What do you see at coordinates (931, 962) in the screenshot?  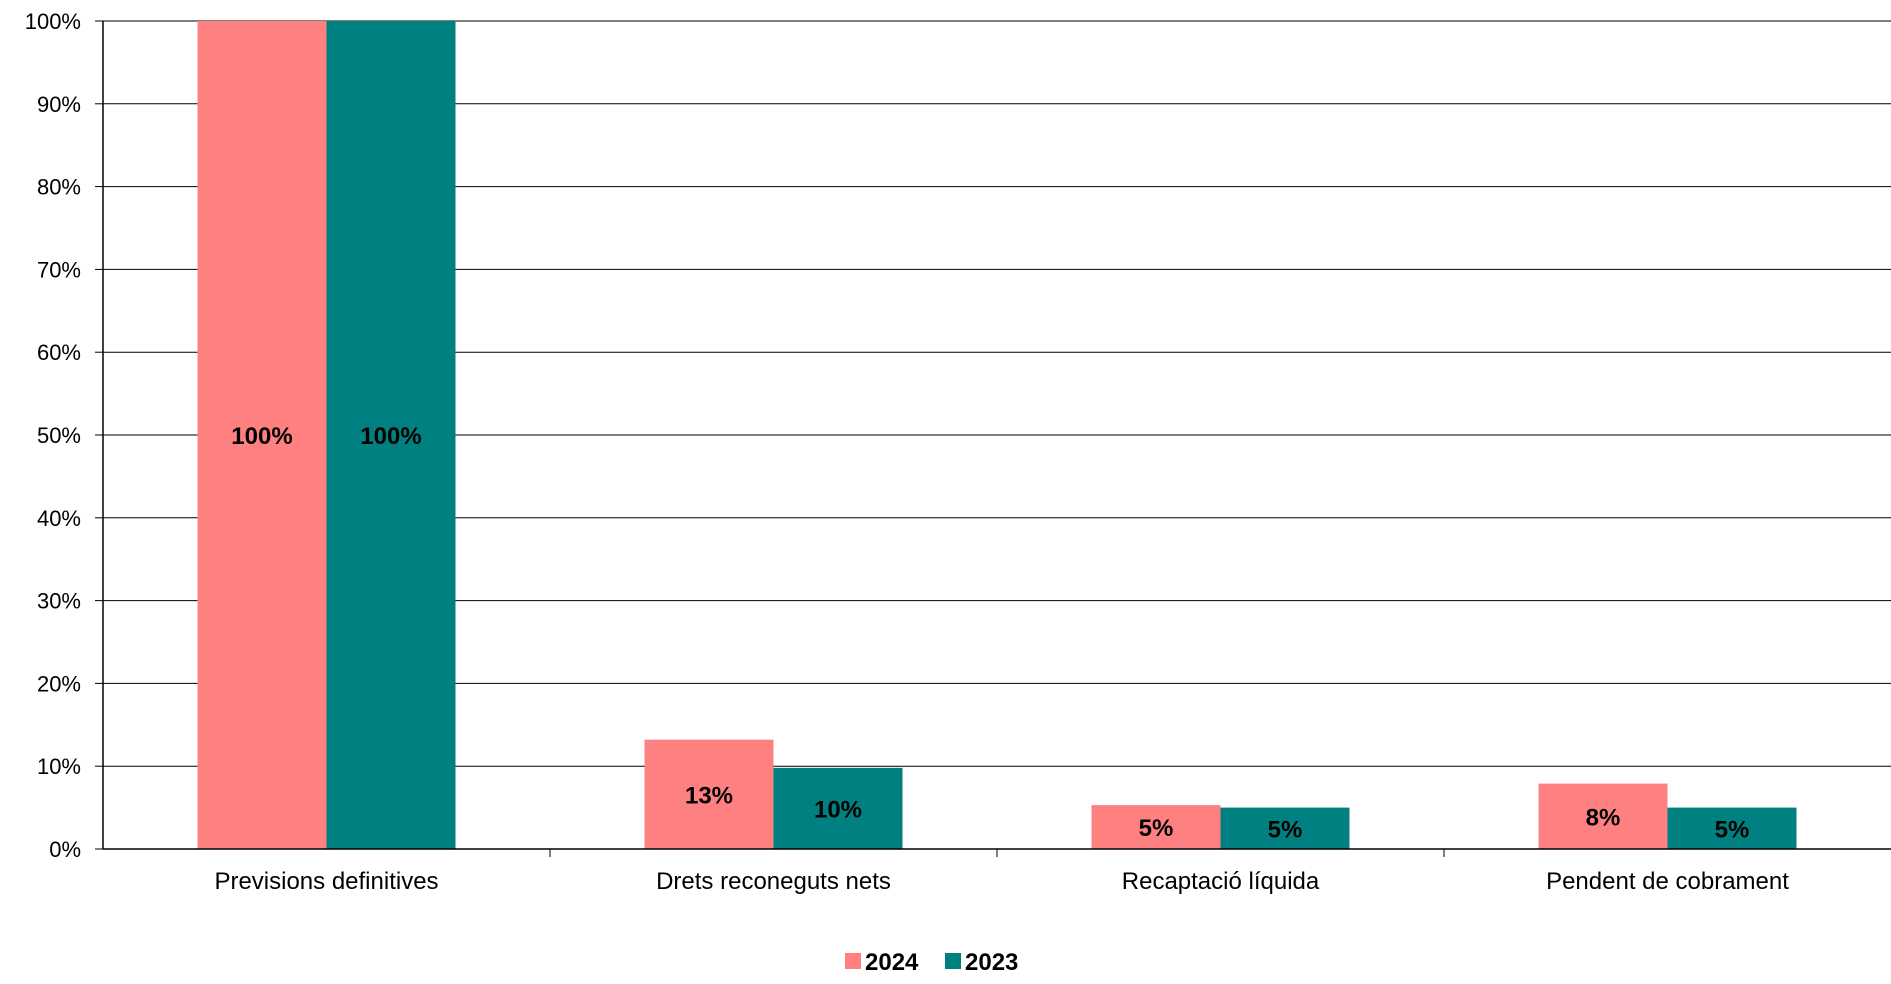 I see `legend: 2024 2023` at bounding box center [931, 962].